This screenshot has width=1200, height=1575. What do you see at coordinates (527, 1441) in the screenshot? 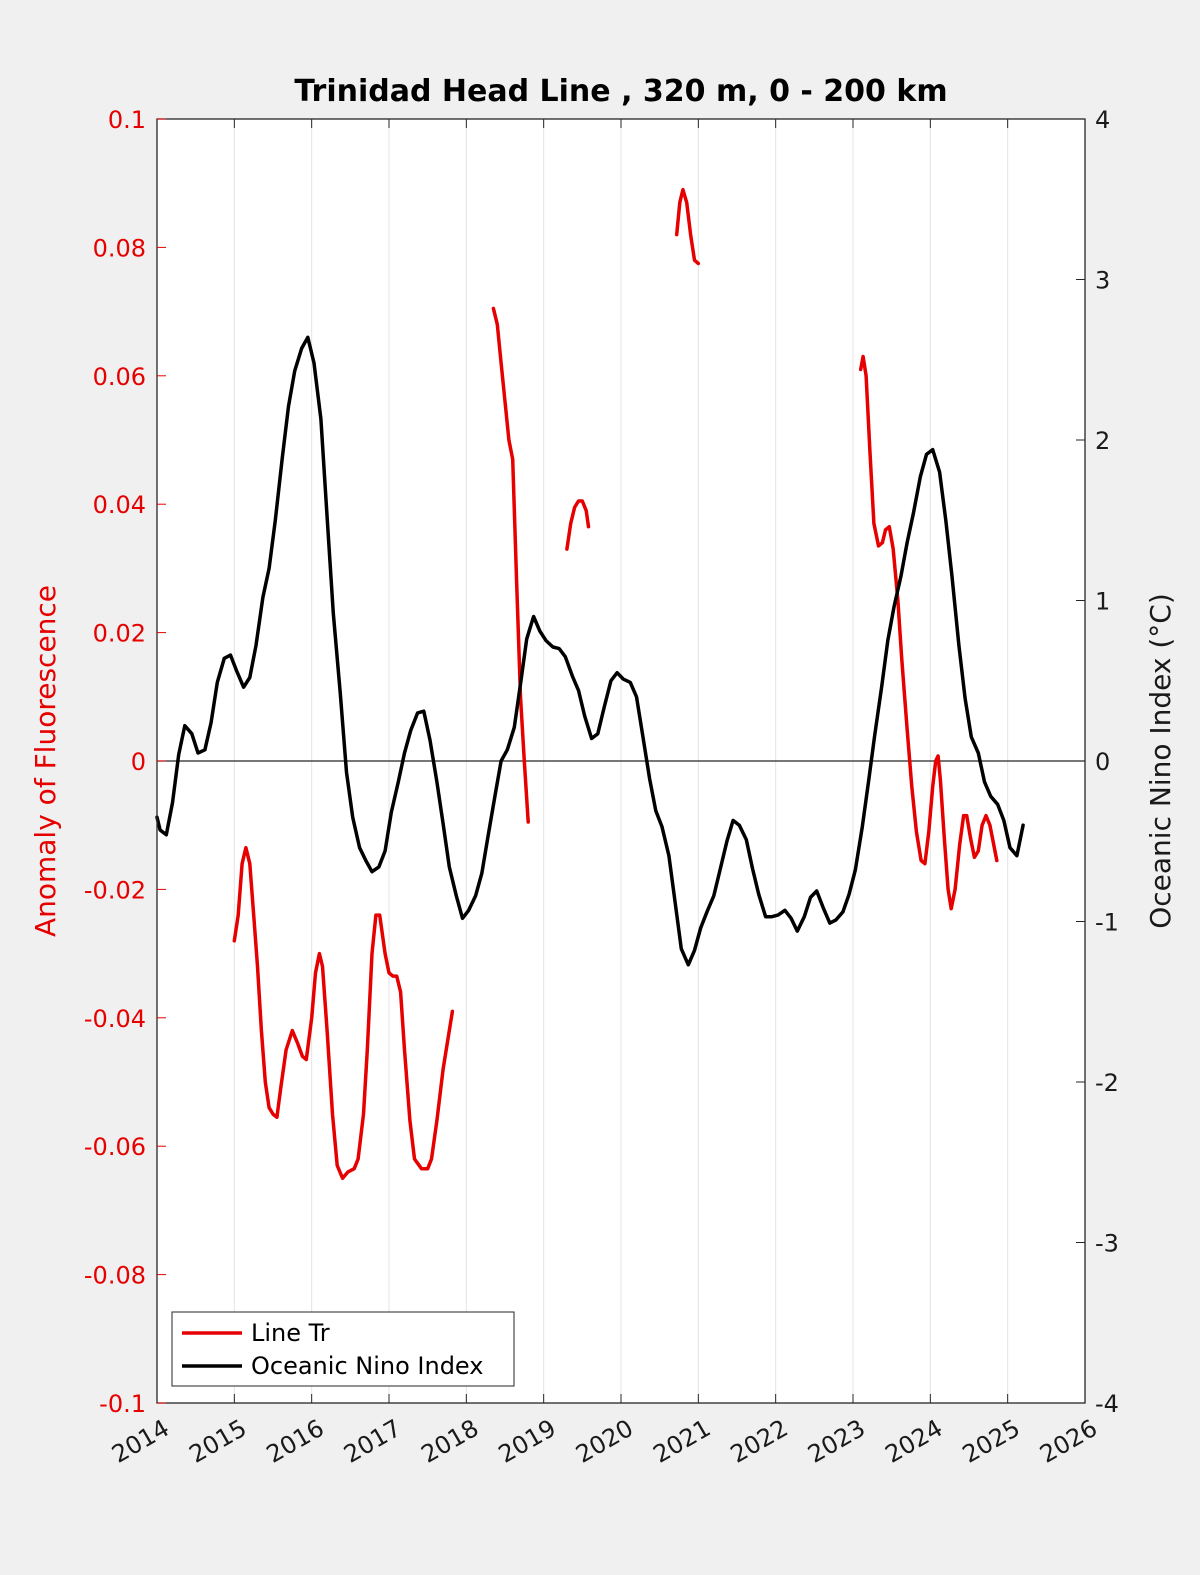
I see `x-tick-label: 2019` at bounding box center [527, 1441].